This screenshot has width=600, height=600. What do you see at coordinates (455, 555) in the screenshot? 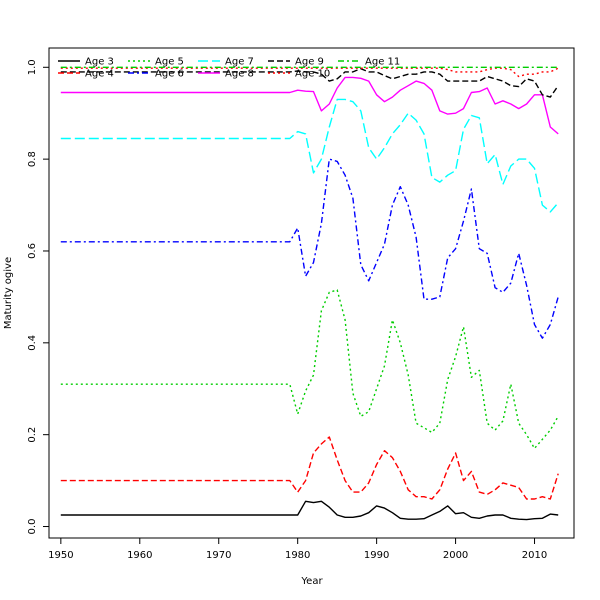
I see `x-tick-label: 2000` at bounding box center [455, 555].